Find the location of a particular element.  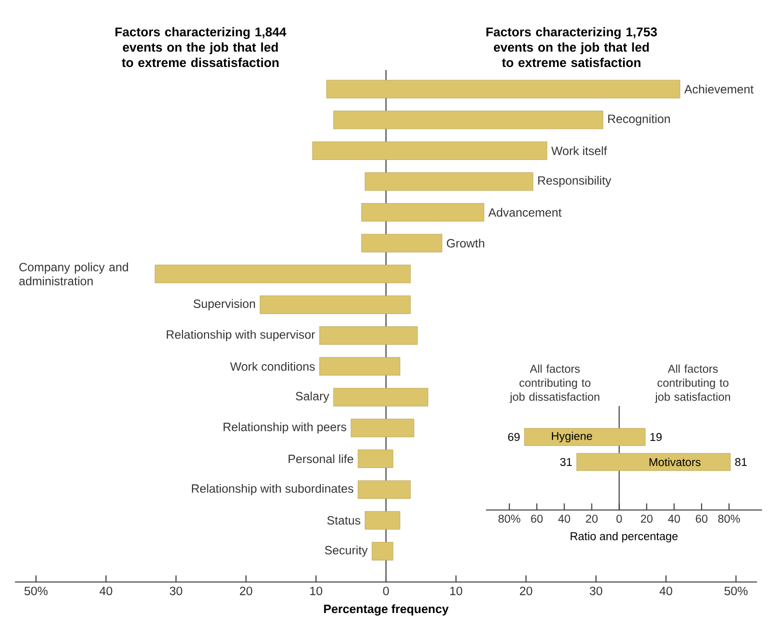

x-axis-title: Ratio and percentage is located at coordinates (624, 537).